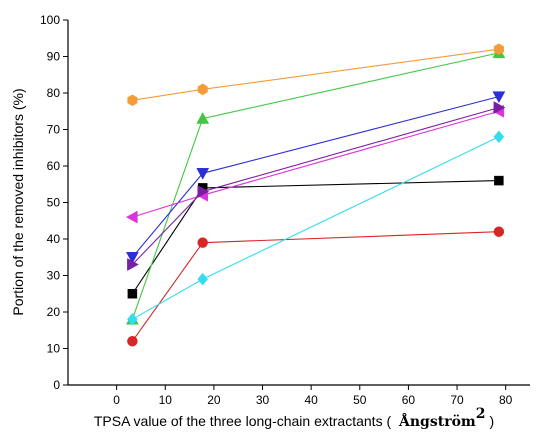  What do you see at coordinates (409, 400) in the screenshot?
I see `x-tick-label: 60` at bounding box center [409, 400].